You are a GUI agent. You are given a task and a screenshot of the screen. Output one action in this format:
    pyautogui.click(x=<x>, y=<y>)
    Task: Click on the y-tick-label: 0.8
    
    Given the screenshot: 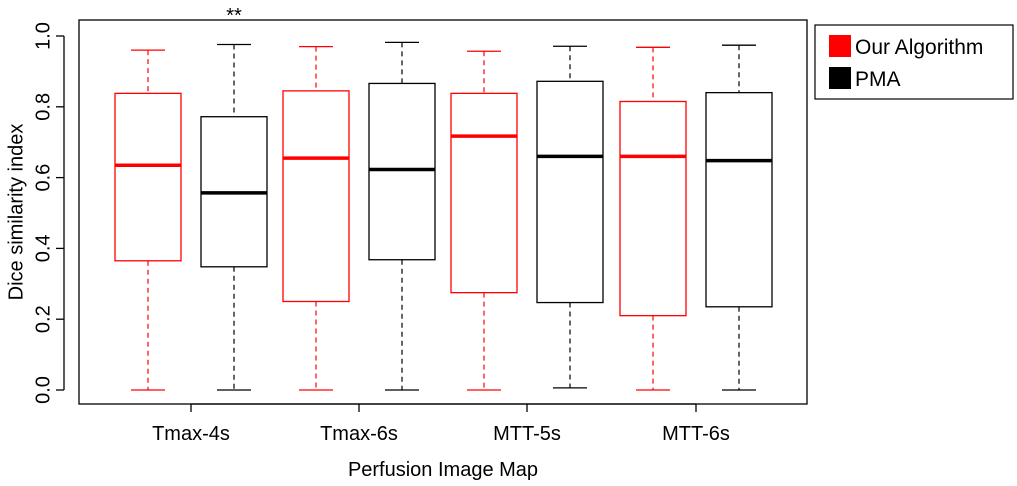 What is the action you would take?
    pyautogui.click(x=43, y=107)
    